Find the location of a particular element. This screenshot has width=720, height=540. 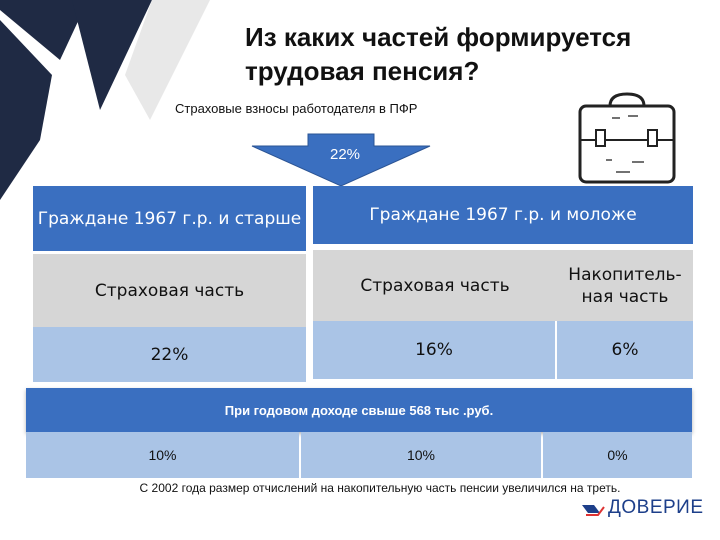

briefcase-icon is located at coordinates (627, 138).